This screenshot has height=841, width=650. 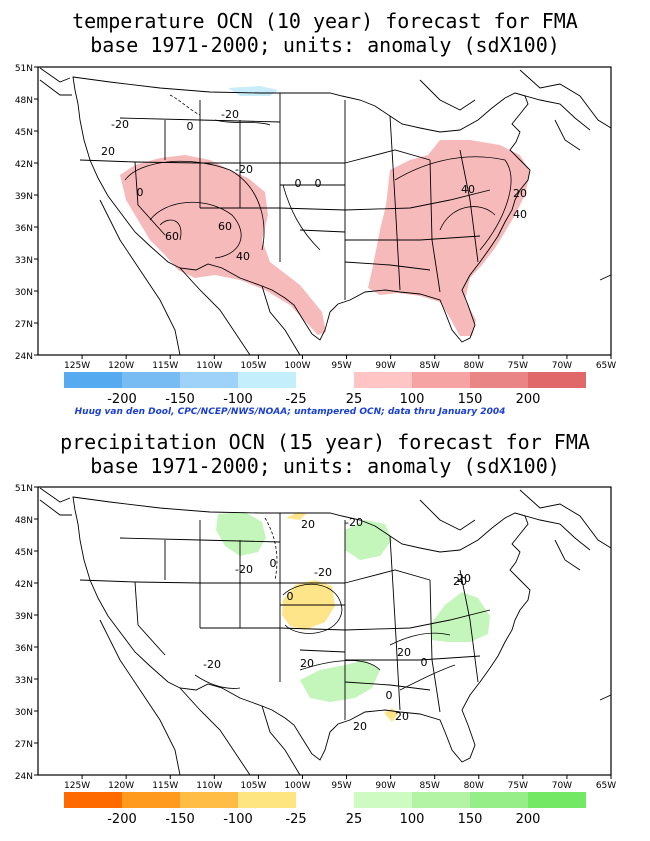 What do you see at coordinates (562, 366) in the screenshot?
I see `lon-tick-label: 70W` at bounding box center [562, 366].